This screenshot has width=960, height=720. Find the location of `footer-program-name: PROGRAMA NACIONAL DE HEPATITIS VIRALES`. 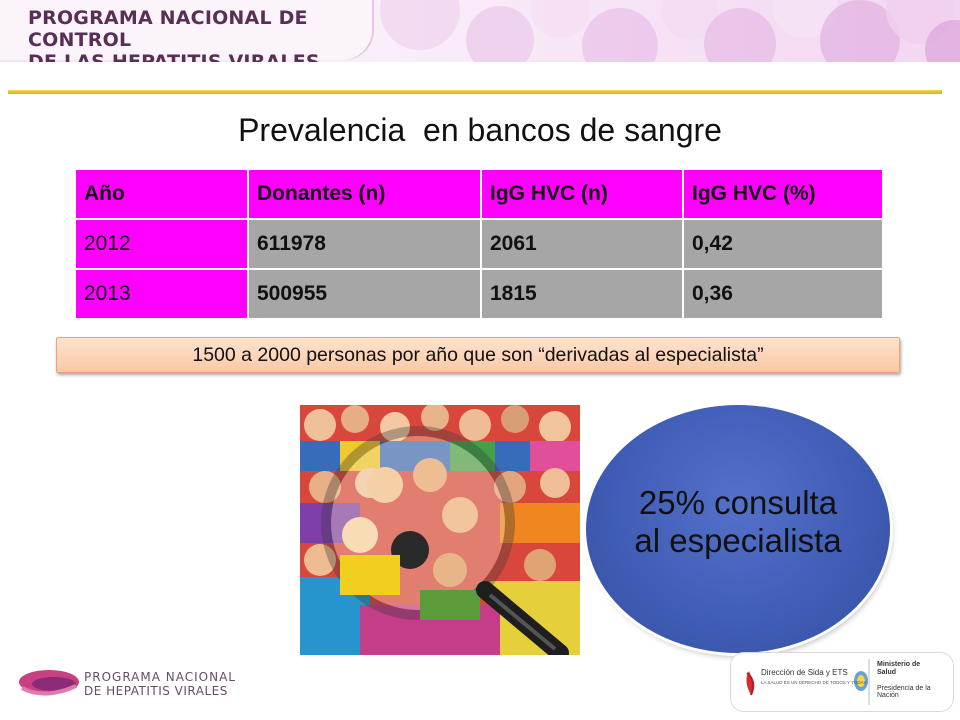

footer-program-name: PROGRAMA NACIONAL DE HEPATITIS VIRALES is located at coordinates (160, 684).